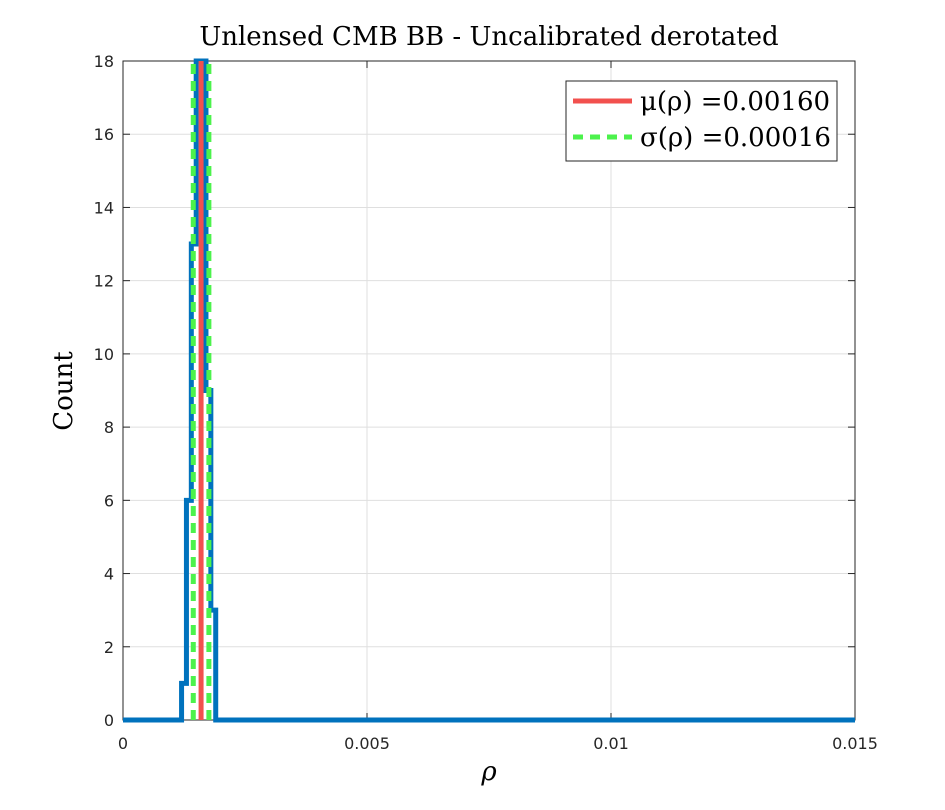 This screenshot has height=810, width=945. What do you see at coordinates (109, 427) in the screenshot?
I see `y-tick-label: 8` at bounding box center [109, 427].